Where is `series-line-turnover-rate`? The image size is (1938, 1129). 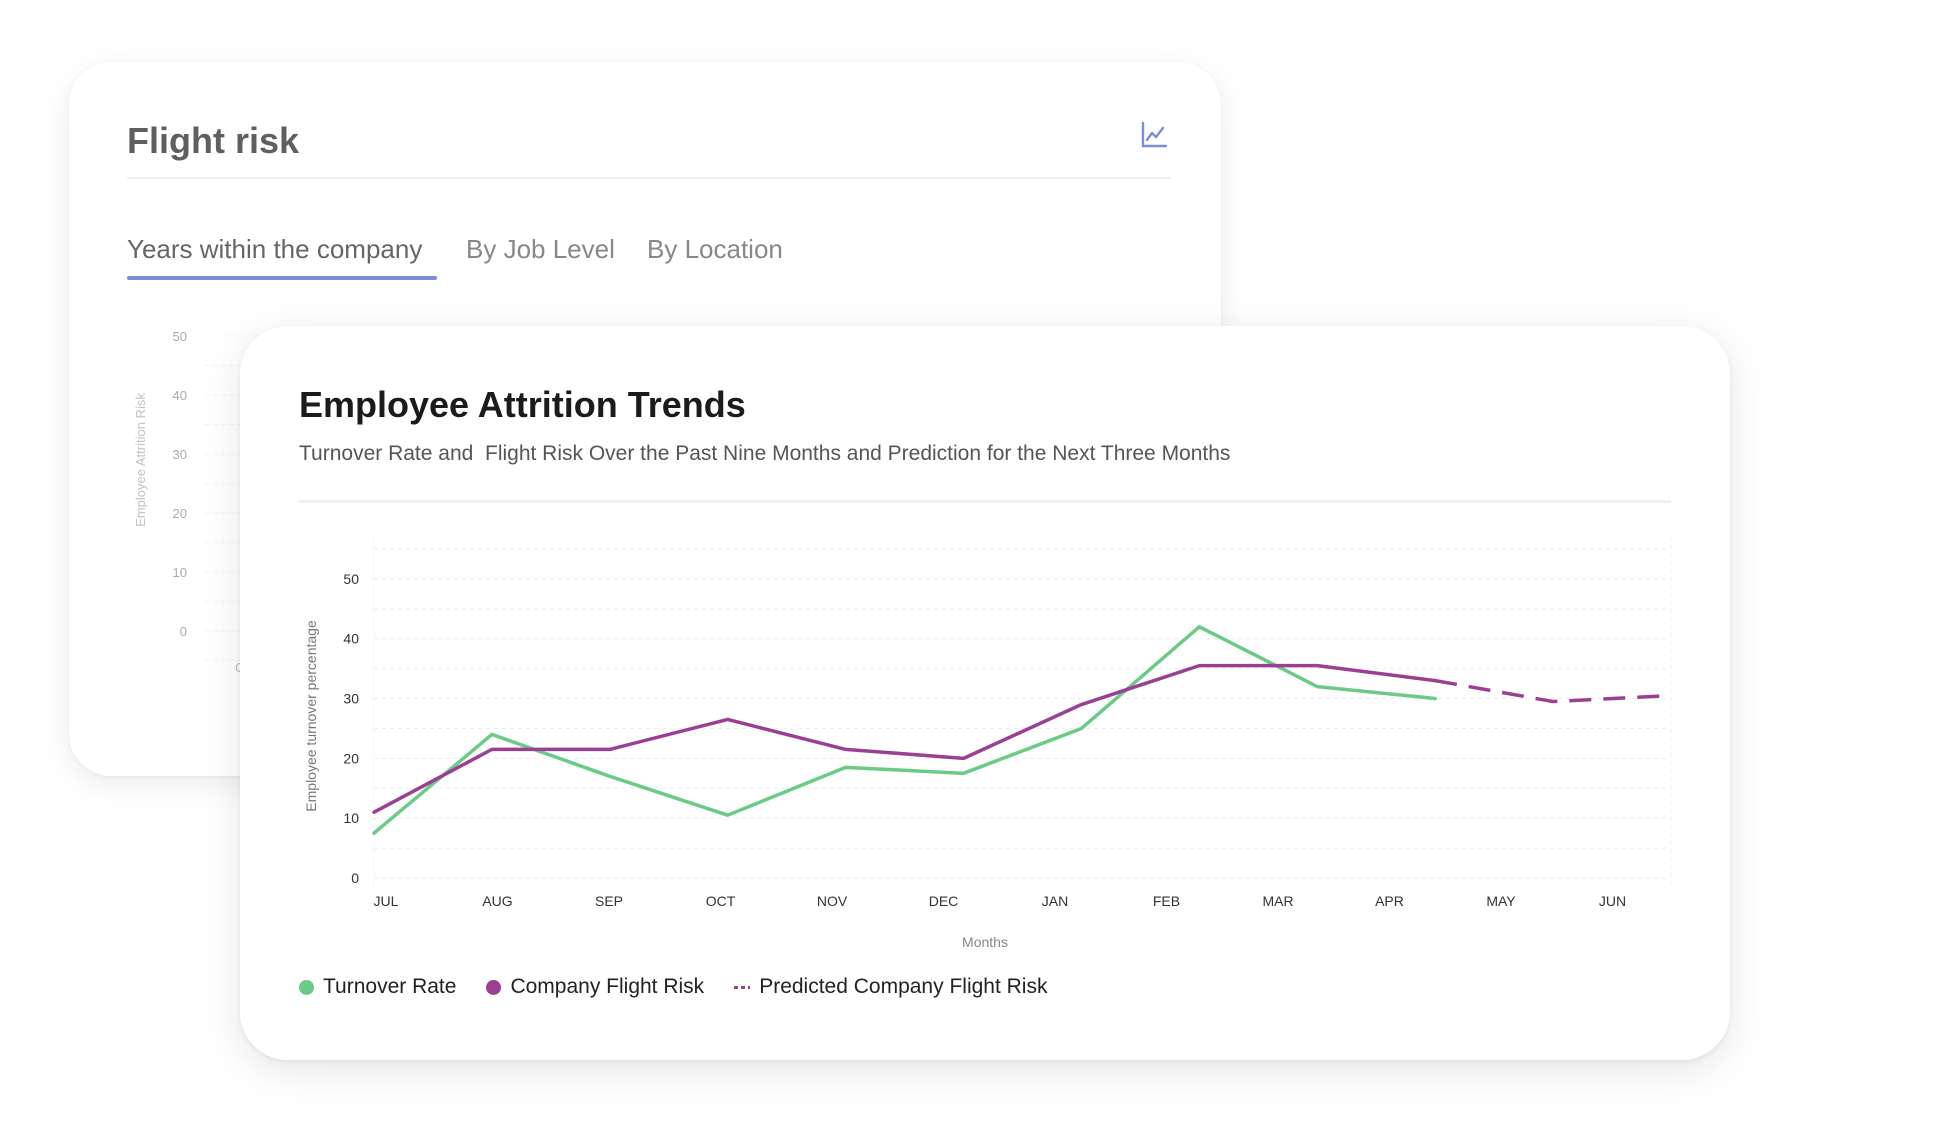 series-line-turnover-rate is located at coordinates (904, 730).